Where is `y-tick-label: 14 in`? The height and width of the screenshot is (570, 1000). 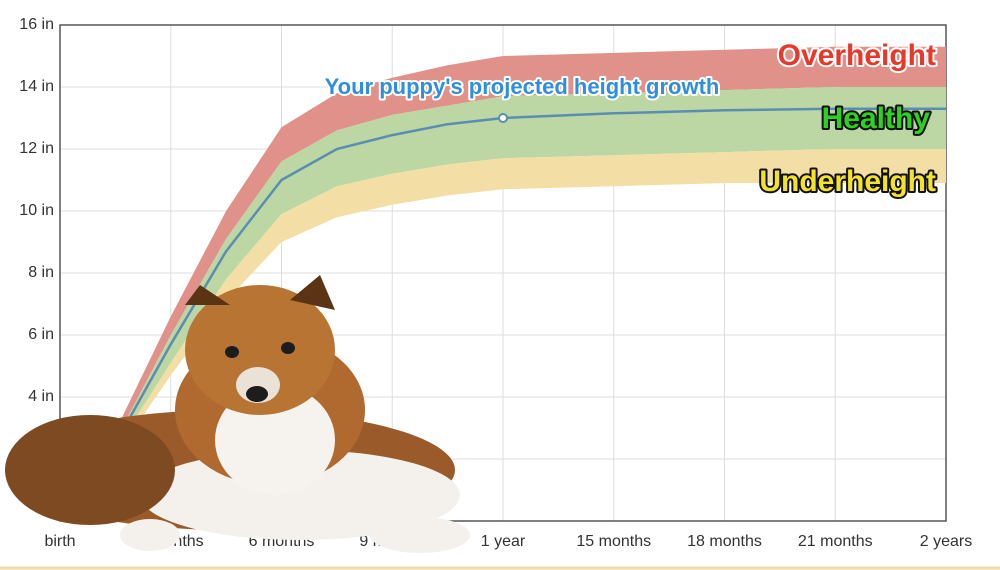
y-tick-label: 14 in is located at coordinates (36, 86).